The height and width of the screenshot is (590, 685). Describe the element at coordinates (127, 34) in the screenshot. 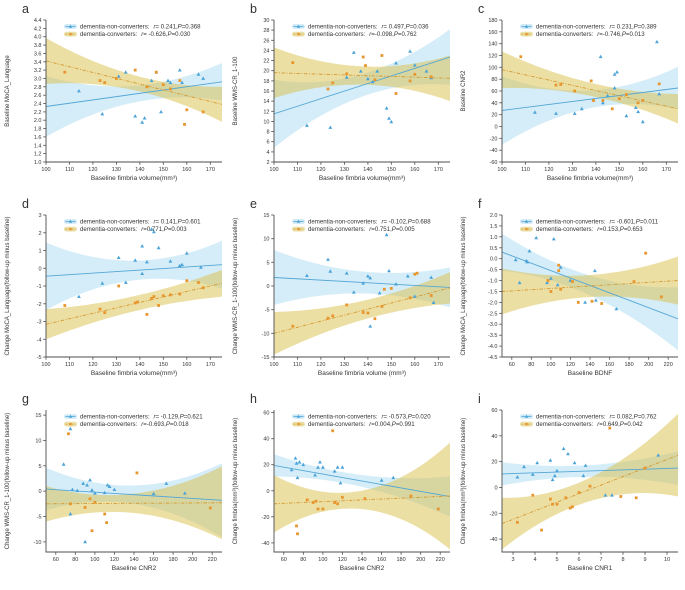

I see `legend-entry: dementia-converters: r= -0.626,P=0.030` at that location.